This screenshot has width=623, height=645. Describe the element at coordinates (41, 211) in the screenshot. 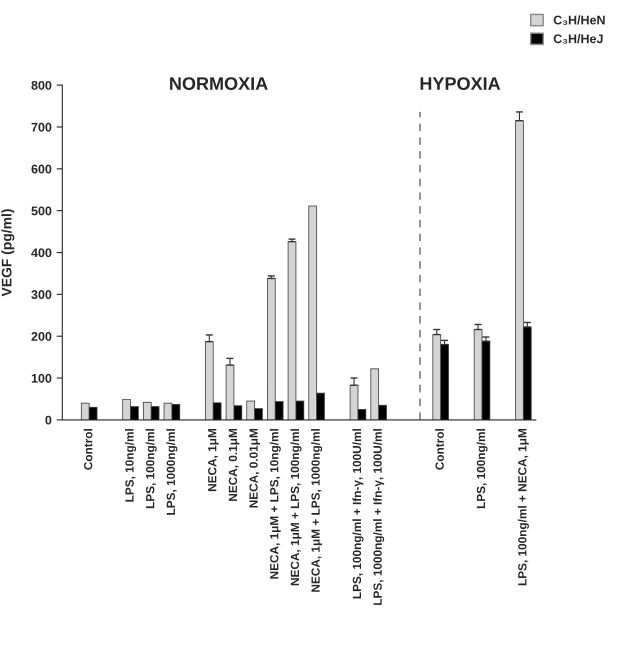

I see `y-tick-label: 500` at that location.